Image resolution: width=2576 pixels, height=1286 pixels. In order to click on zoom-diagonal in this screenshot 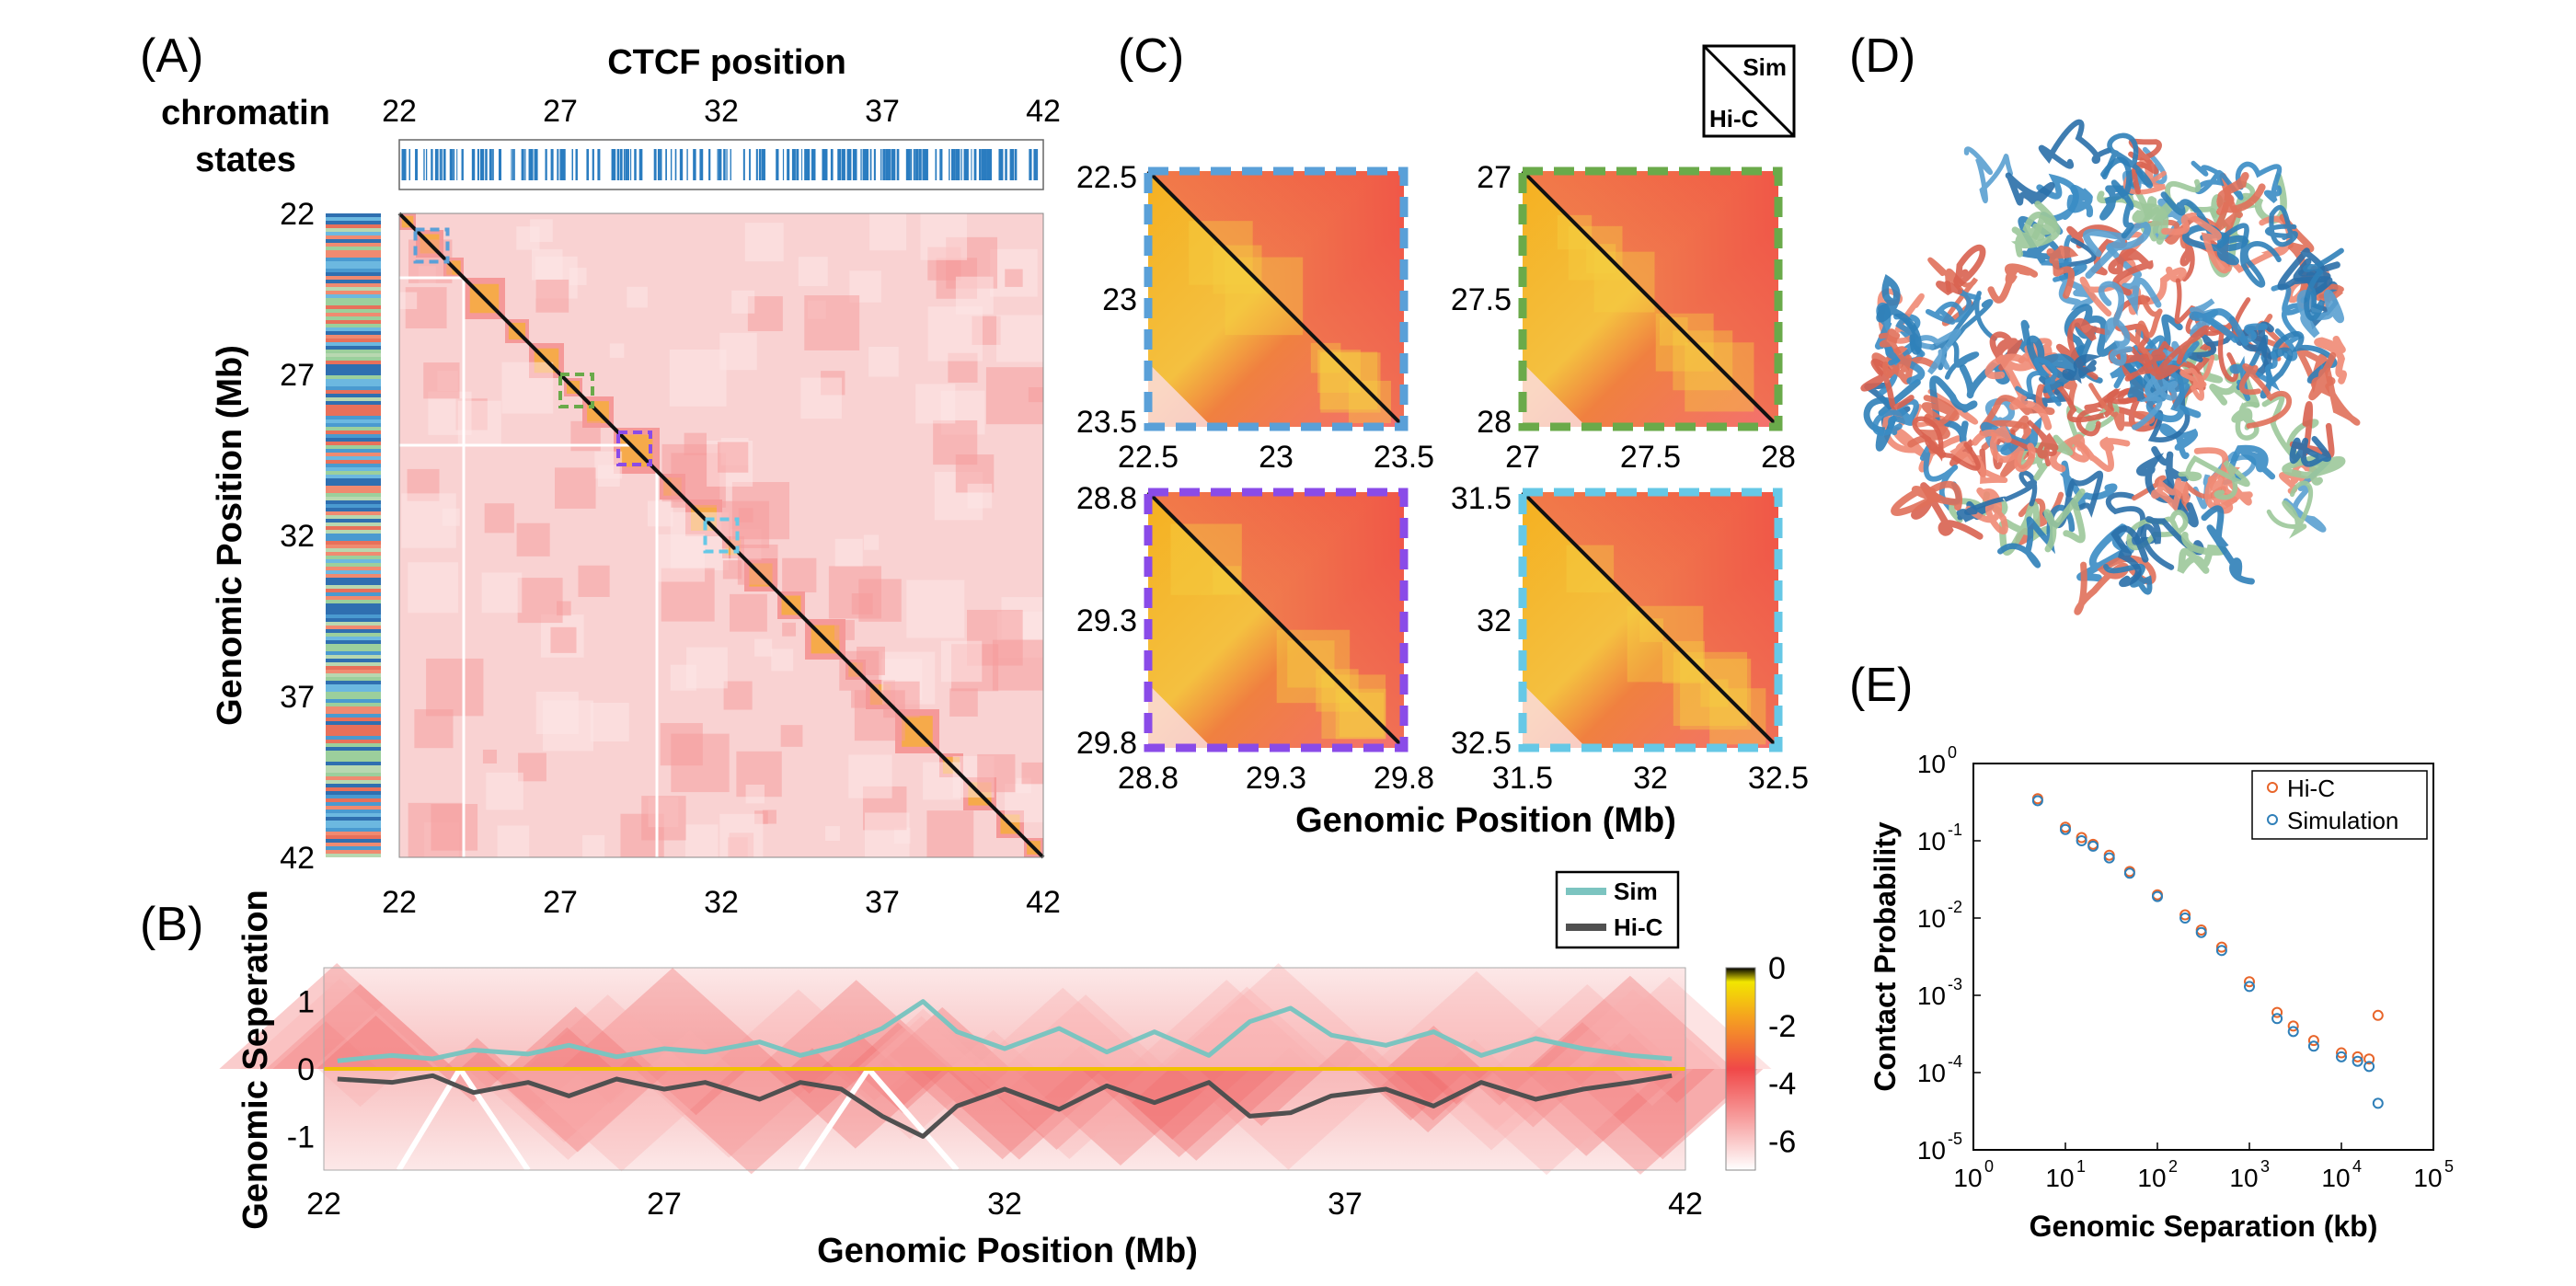, I will do `click(1276, 299)`.